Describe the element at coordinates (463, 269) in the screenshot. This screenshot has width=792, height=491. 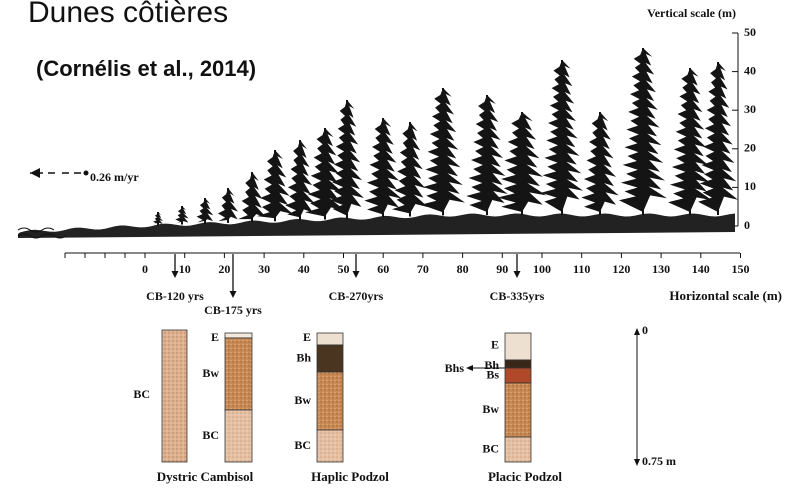
I see `h-tick-label: 80` at that location.